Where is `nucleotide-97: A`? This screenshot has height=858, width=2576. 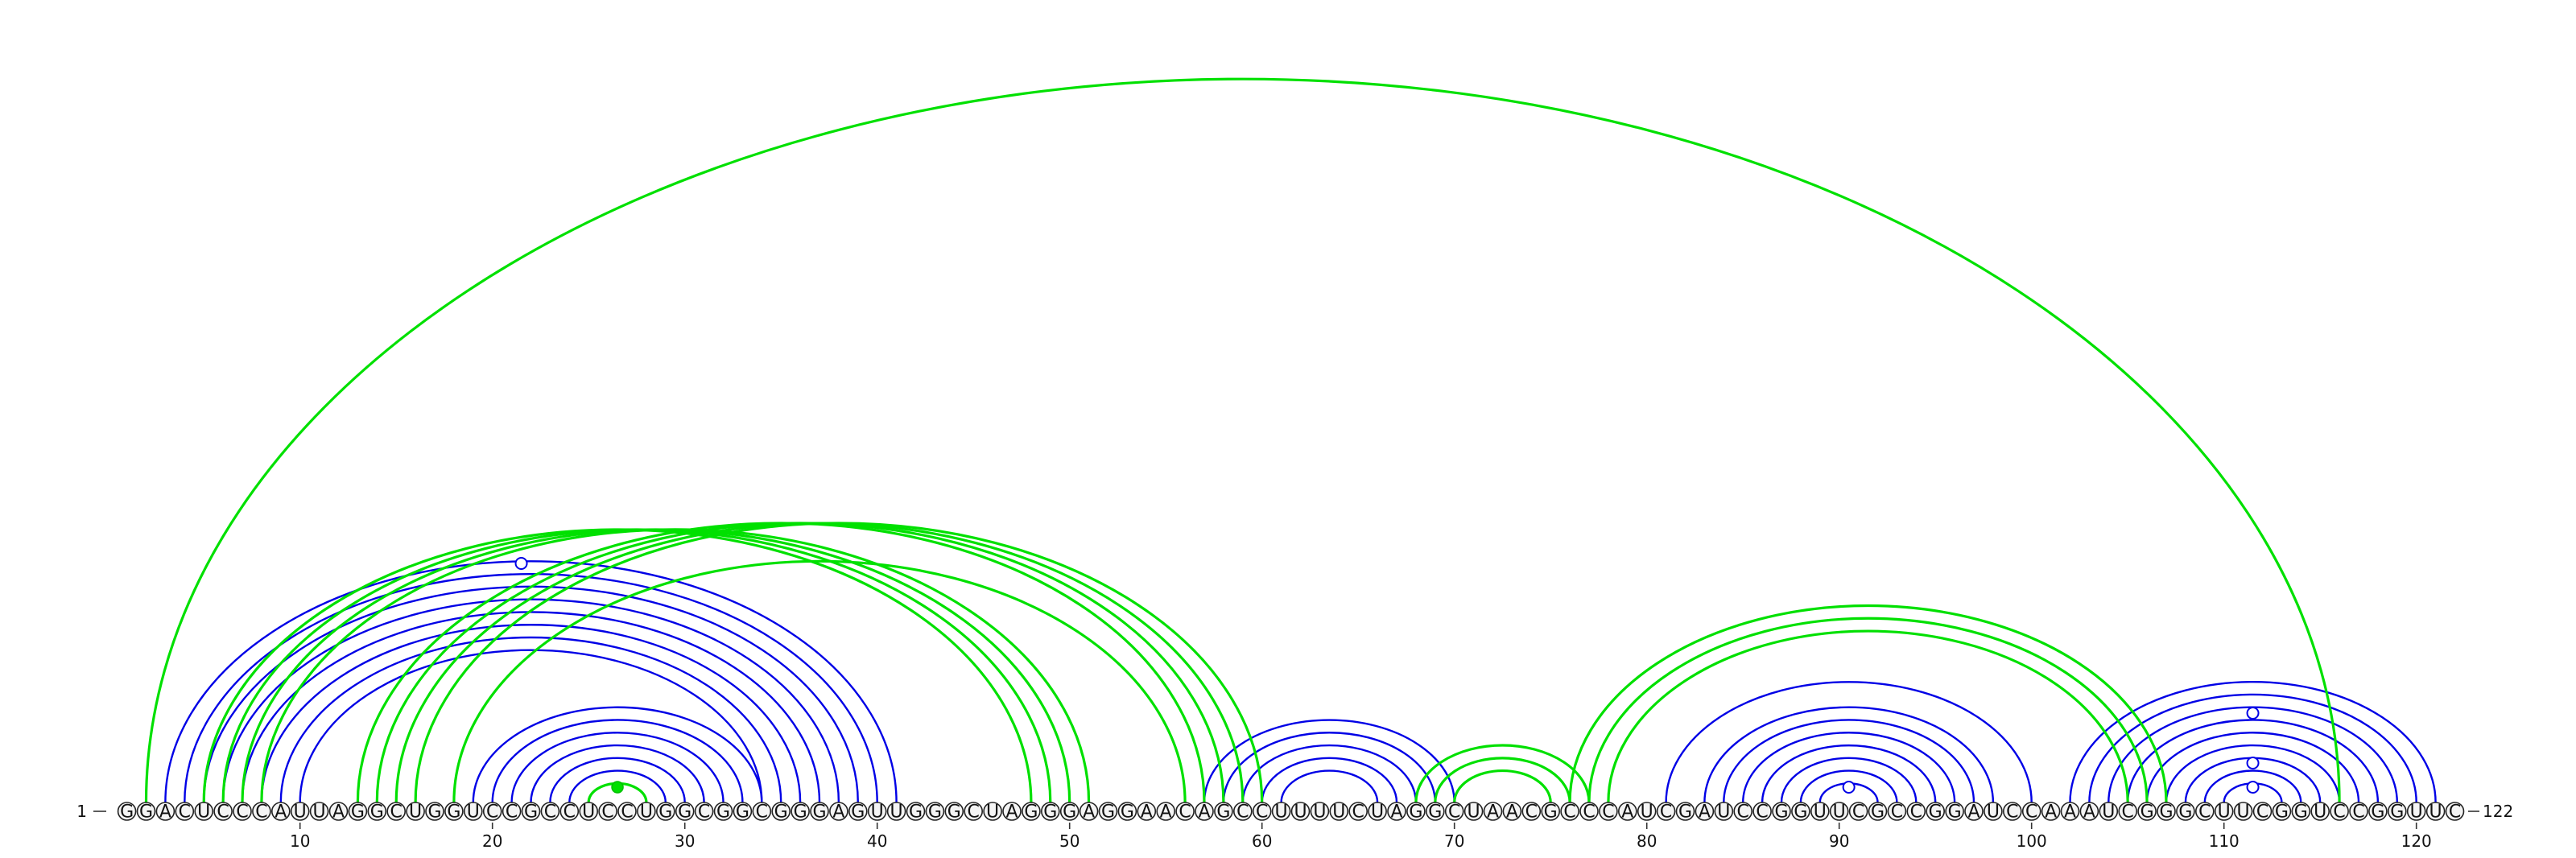
nucleotide-97: A is located at coordinates (1974, 813).